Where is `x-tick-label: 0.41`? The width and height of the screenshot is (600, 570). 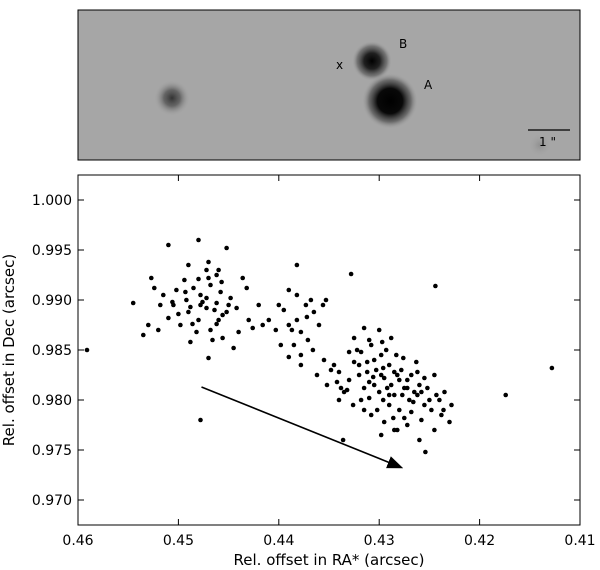
x-tick-label: 0.41 is located at coordinates (579, 541).